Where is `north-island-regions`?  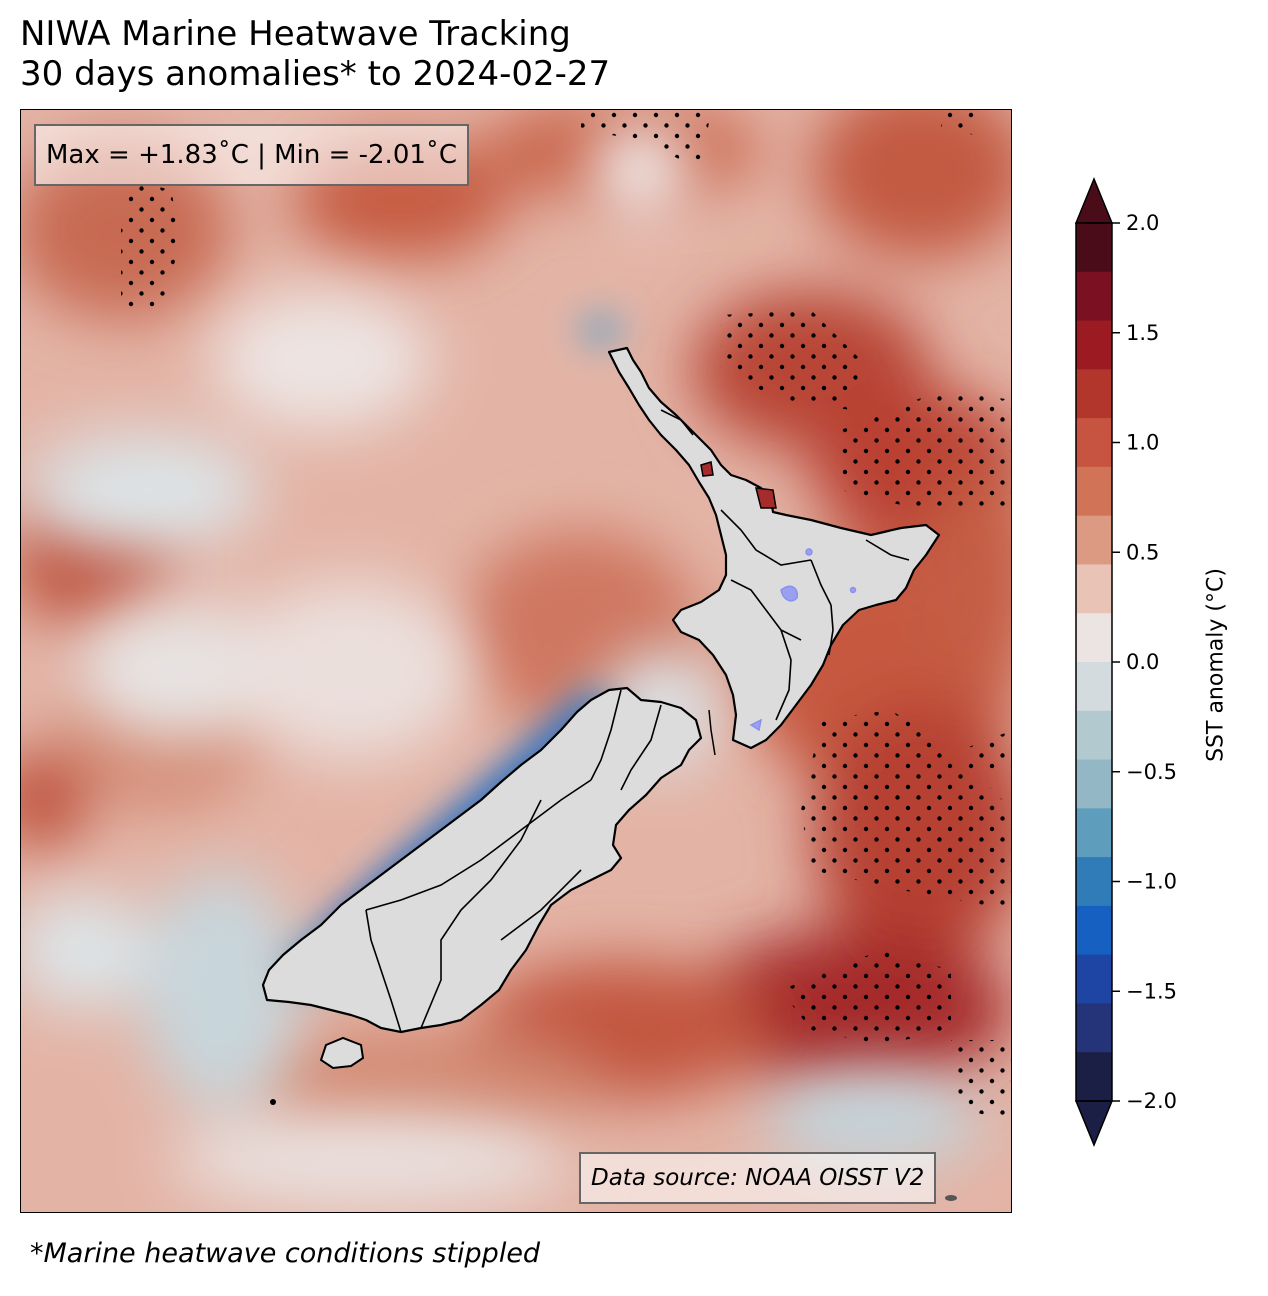 north-island-regions is located at coordinates (785, 565).